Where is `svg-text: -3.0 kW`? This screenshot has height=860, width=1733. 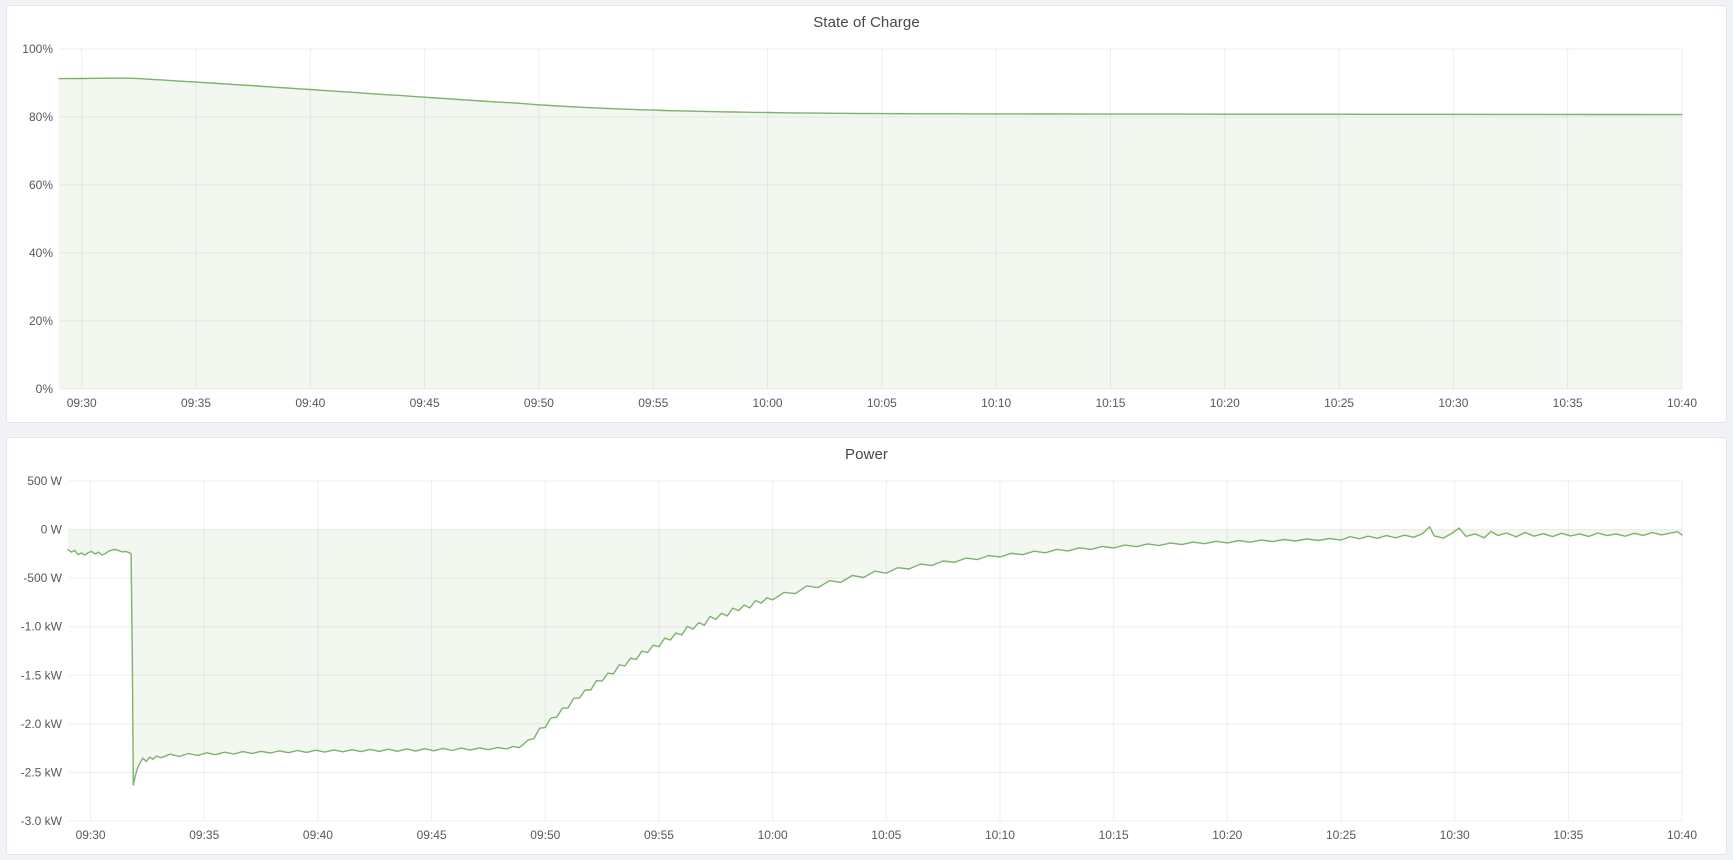 svg-text: -3.0 kW is located at coordinates (42, 821).